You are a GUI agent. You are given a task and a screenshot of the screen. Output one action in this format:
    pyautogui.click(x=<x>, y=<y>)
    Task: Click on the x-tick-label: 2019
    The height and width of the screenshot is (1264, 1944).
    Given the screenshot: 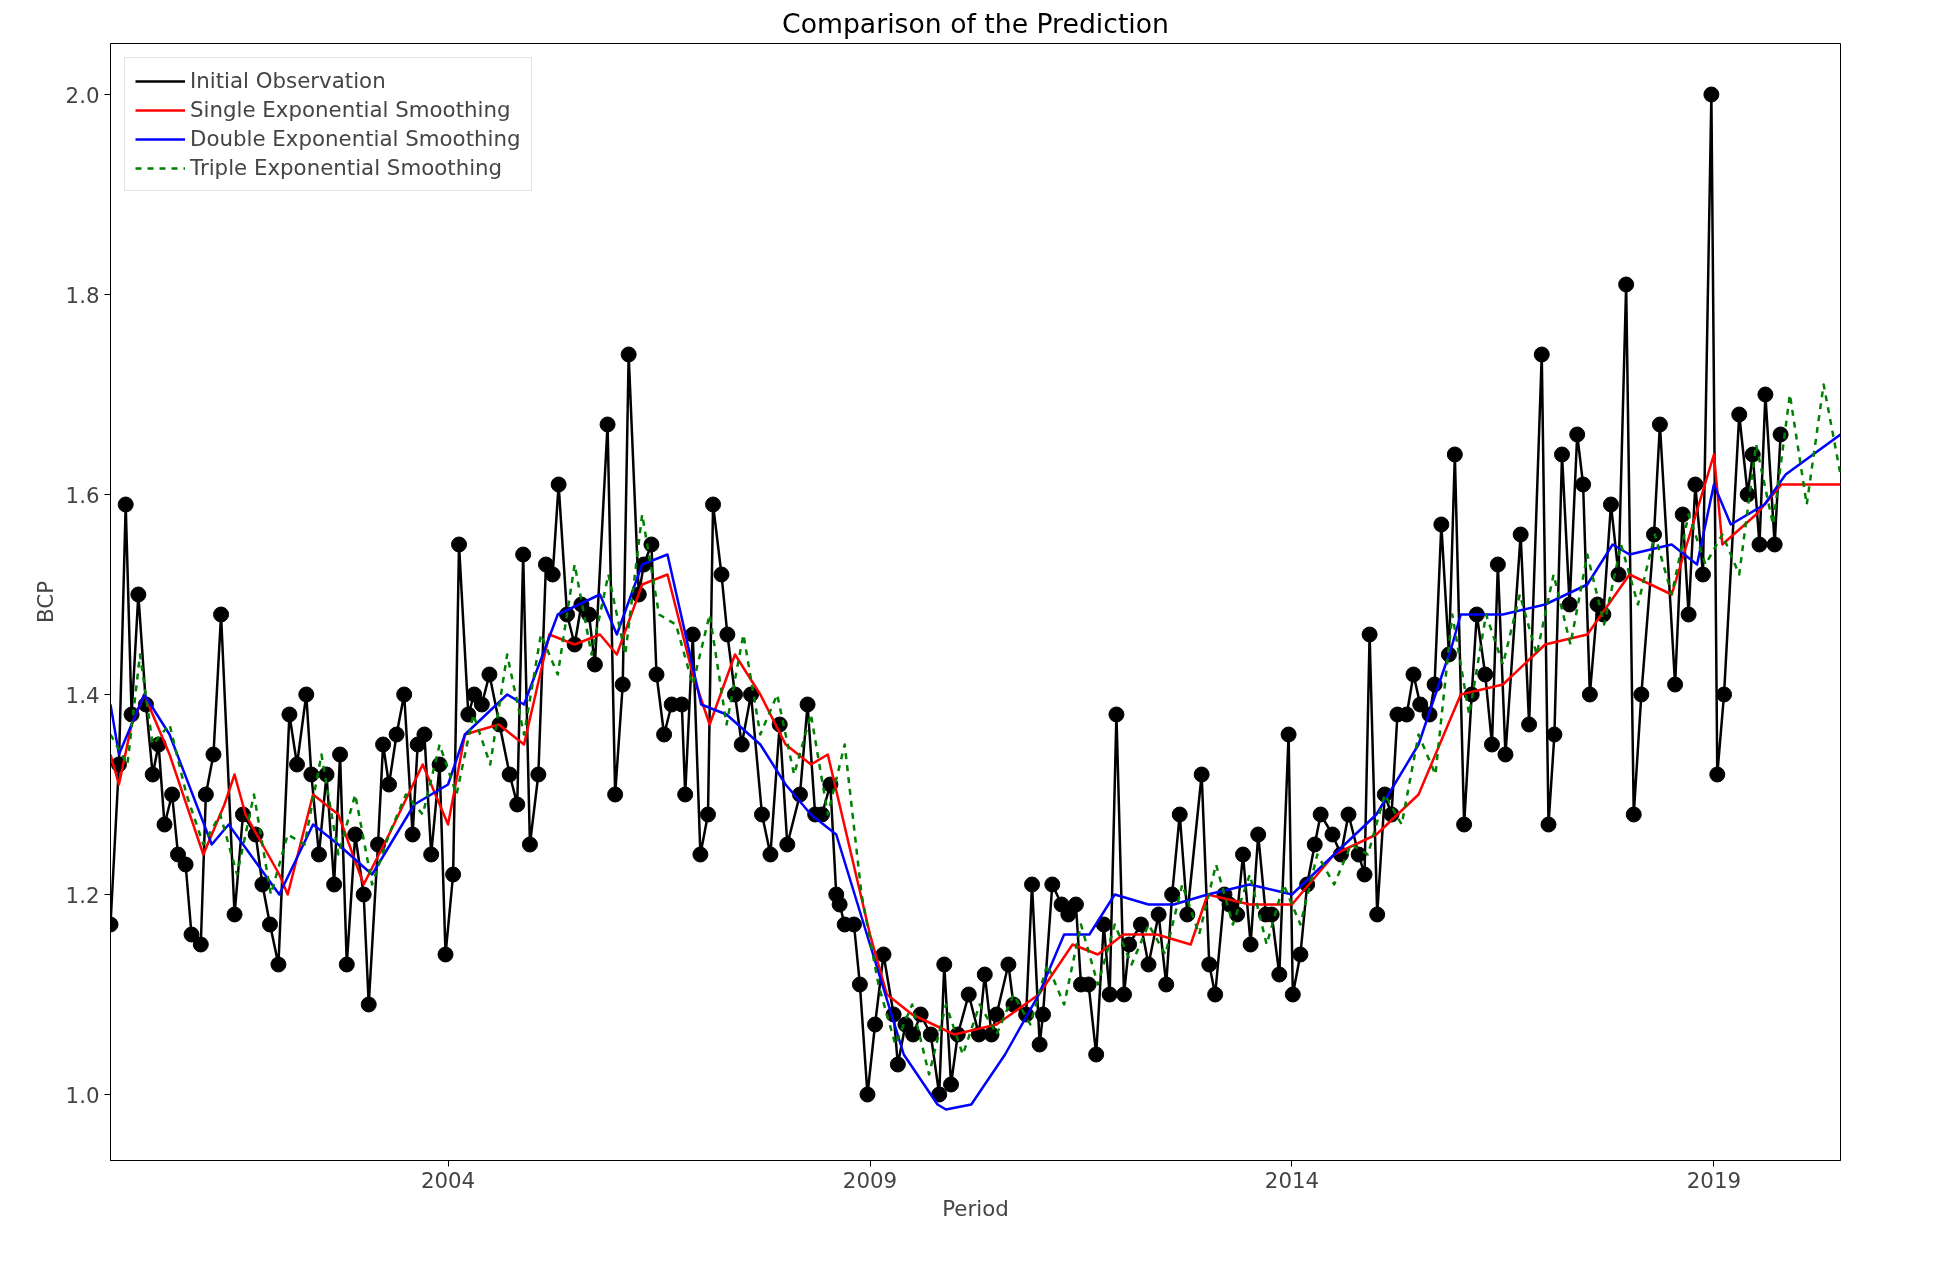 What is the action you would take?
    pyautogui.click(x=1714, y=1180)
    